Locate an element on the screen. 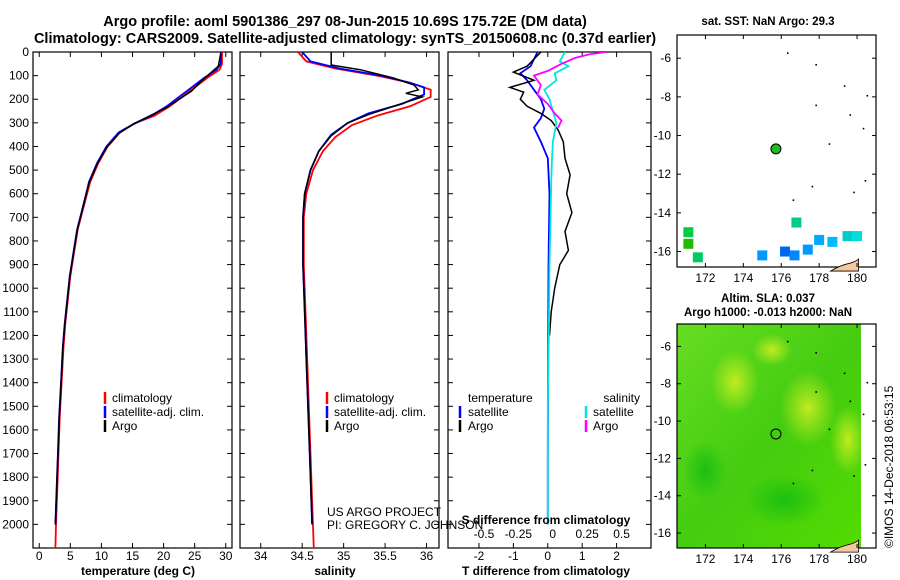 This screenshot has width=900, height=580. s-diff-tick-label: -0.25 is located at coordinates (519, 534).